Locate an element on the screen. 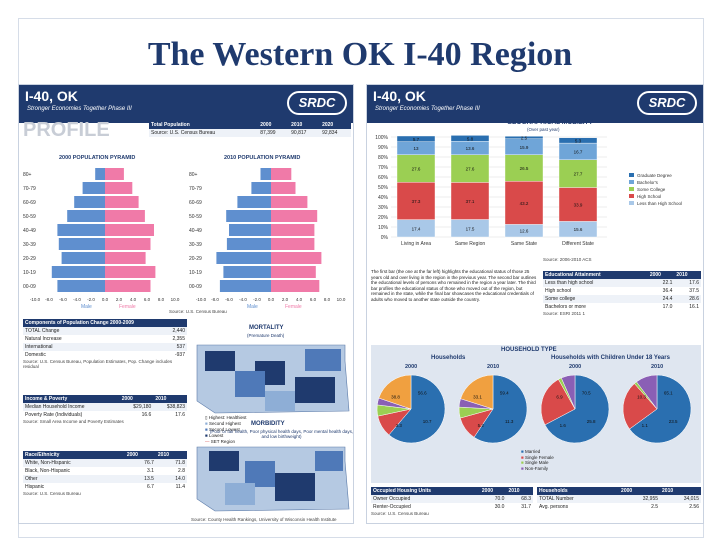  male-label: Male is located at coordinates (252, 307).